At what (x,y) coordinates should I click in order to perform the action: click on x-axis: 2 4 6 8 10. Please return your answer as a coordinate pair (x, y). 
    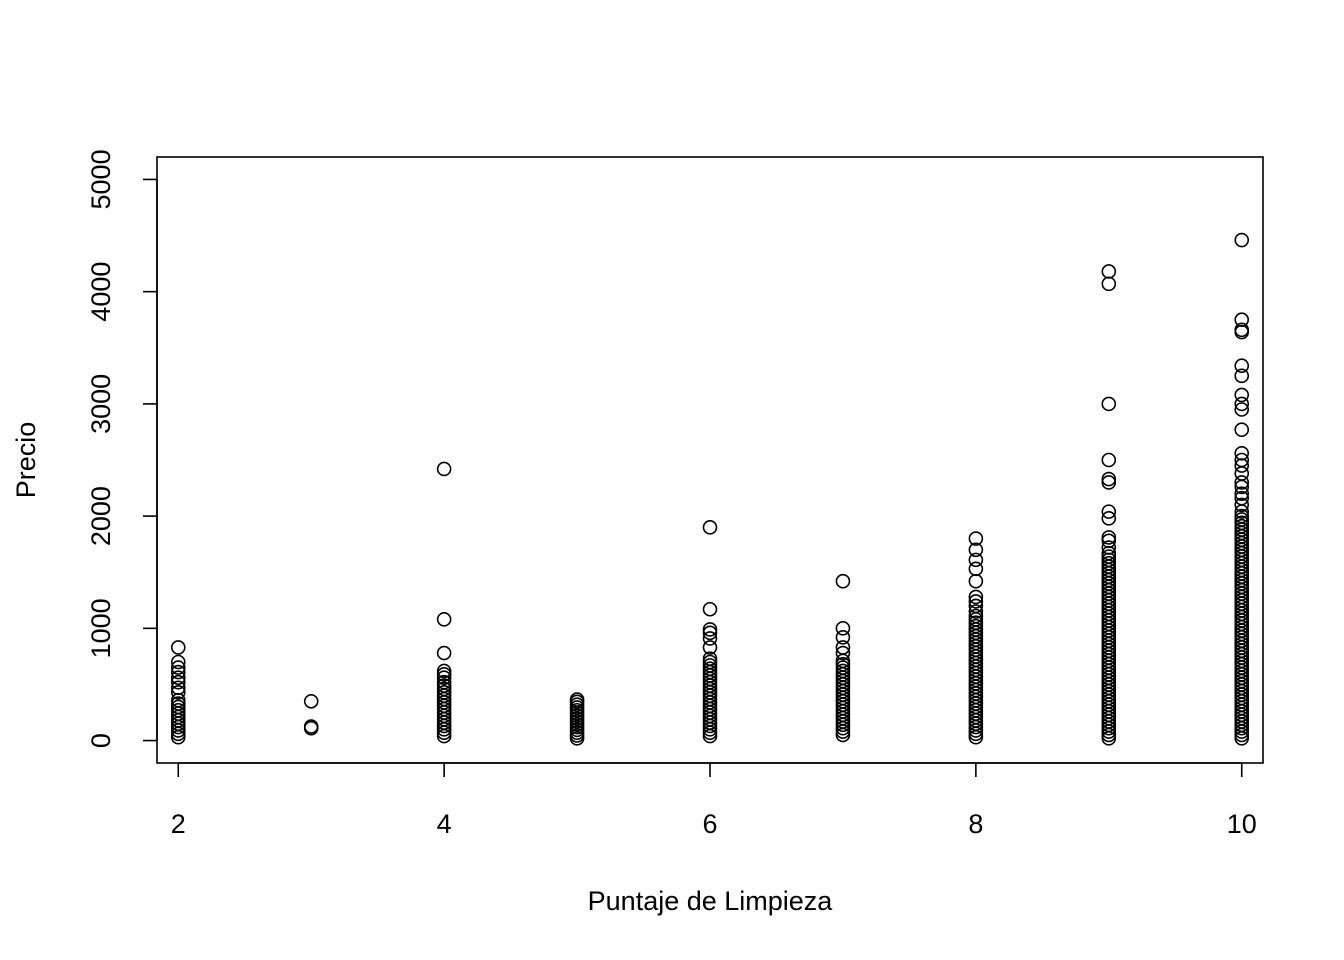
    Looking at the image, I should click on (714, 800).